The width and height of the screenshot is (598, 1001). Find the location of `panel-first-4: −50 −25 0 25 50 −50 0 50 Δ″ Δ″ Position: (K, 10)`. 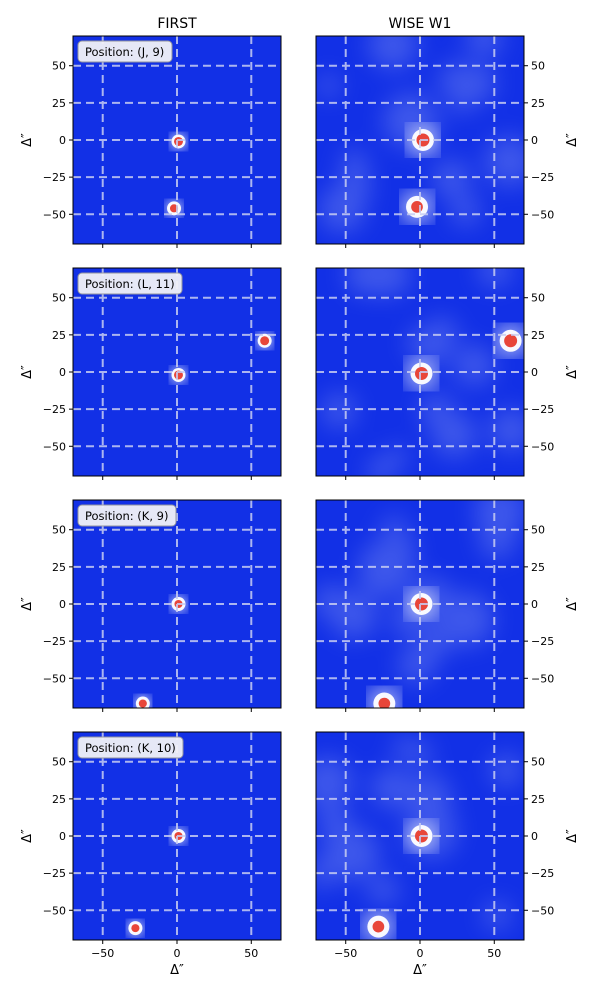

panel-first-4: −50 −25 0 25 50 −50 0 50 Δ″ Δ″ Position: (K, 10) is located at coordinates (151, 854).